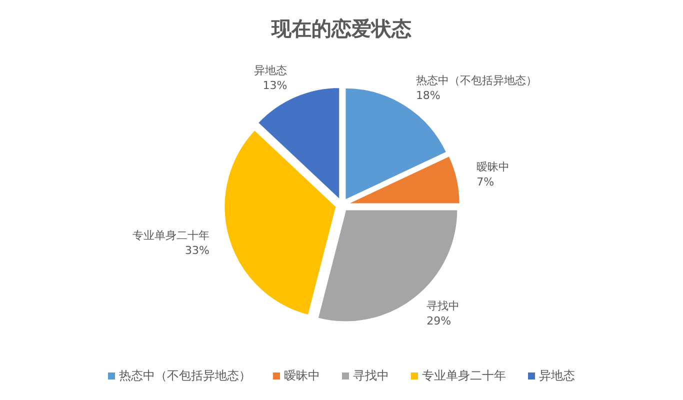 This screenshot has height=400, width=683. What do you see at coordinates (428, 95) in the screenshot?
I see `data-label: 18%` at bounding box center [428, 95].